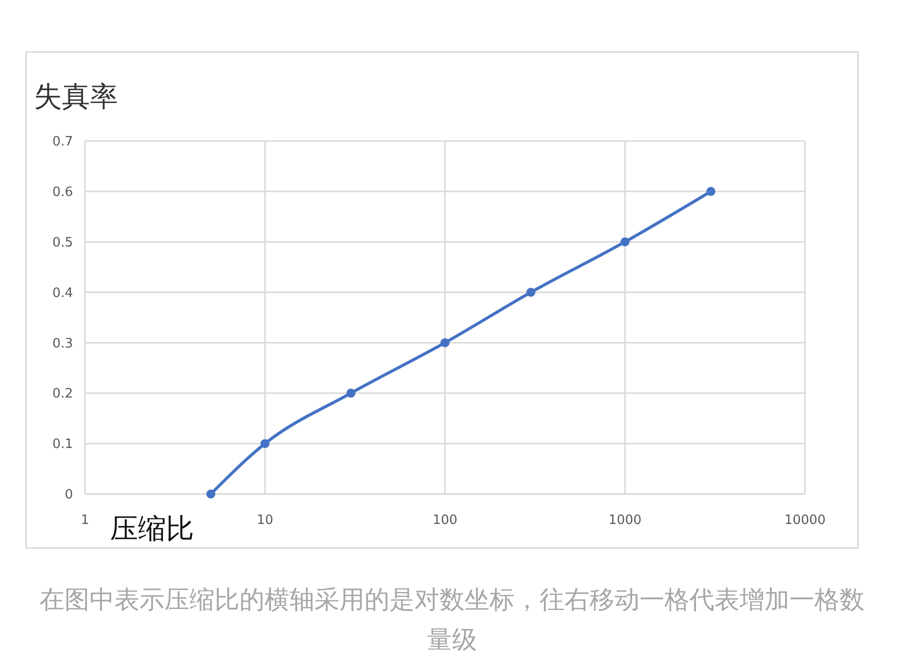  What do you see at coordinates (62, 192) in the screenshot?
I see `y-tick-label: 0.6` at bounding box center [62, 192].